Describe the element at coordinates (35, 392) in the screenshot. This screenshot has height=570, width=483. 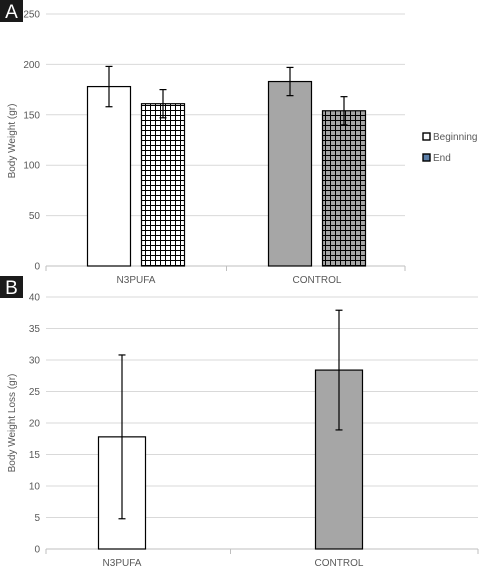
I see `y-tick-label: 25` at that location.